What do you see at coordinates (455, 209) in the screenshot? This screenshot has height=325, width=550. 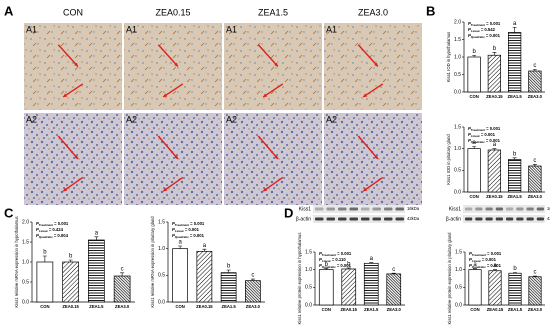 I see `blot-label: Kiss1` at bounding box center [455, 209].